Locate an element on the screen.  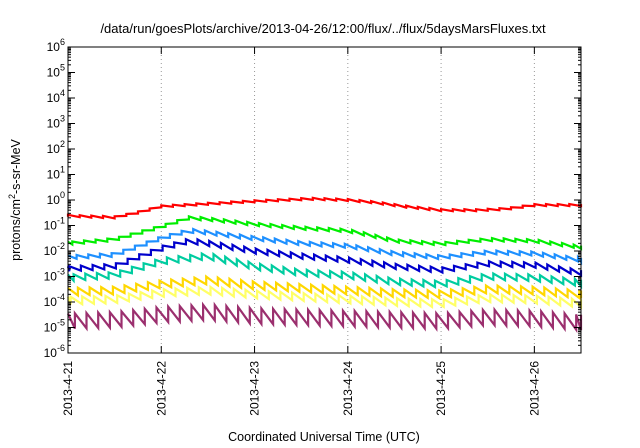
y-tick-exponent: -1 is located at coordinates (61, 221).